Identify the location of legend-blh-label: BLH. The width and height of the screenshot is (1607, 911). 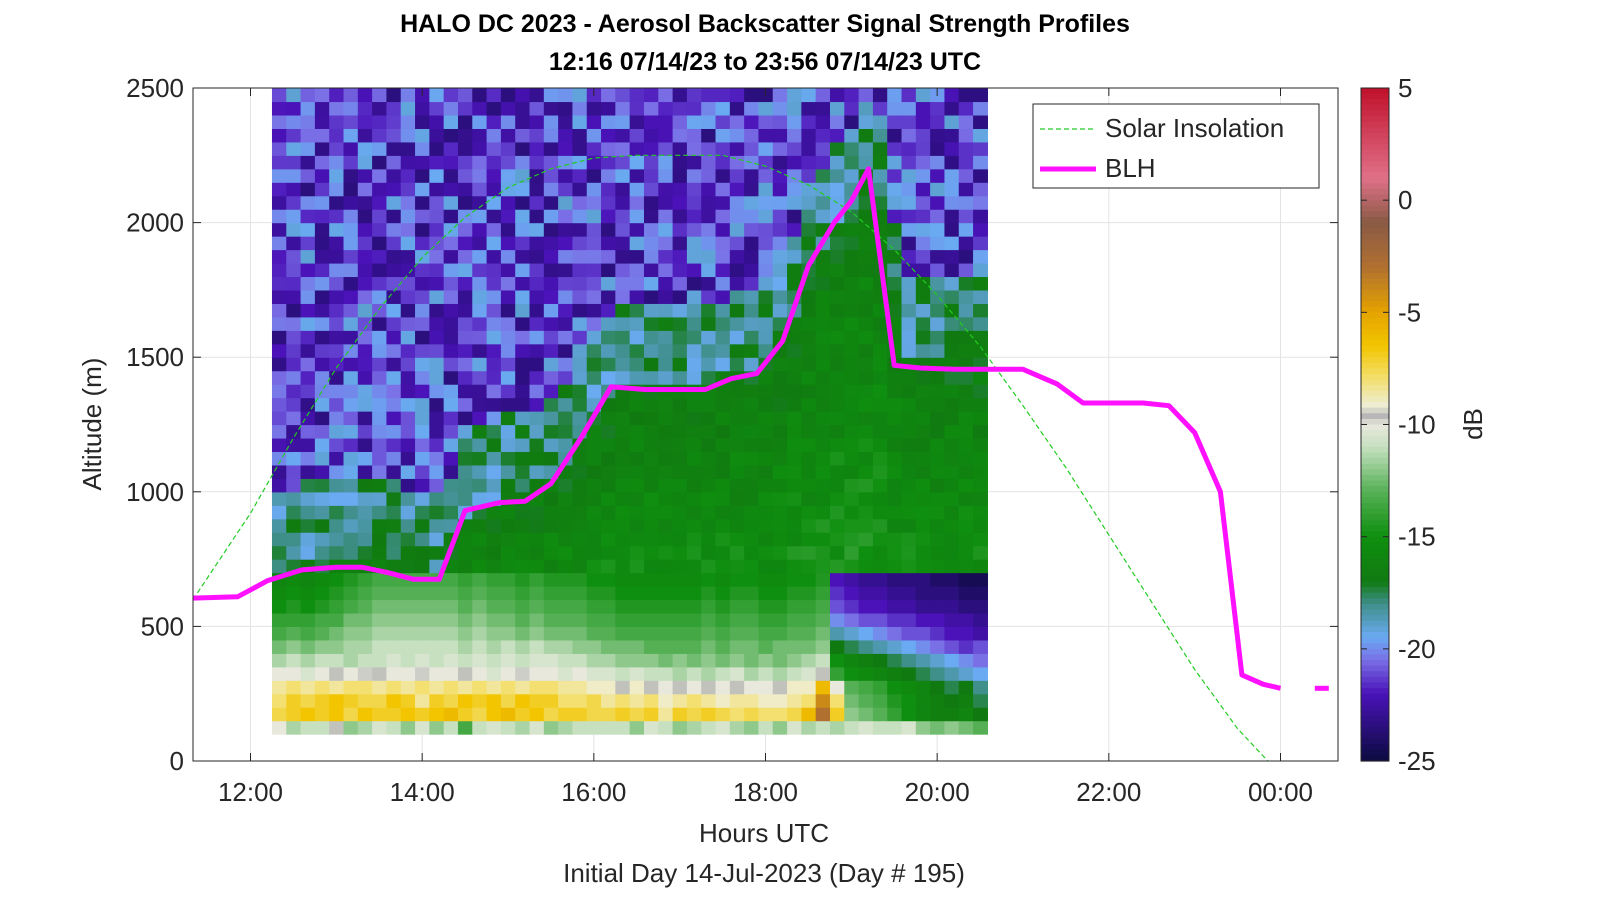
(1130, 168).